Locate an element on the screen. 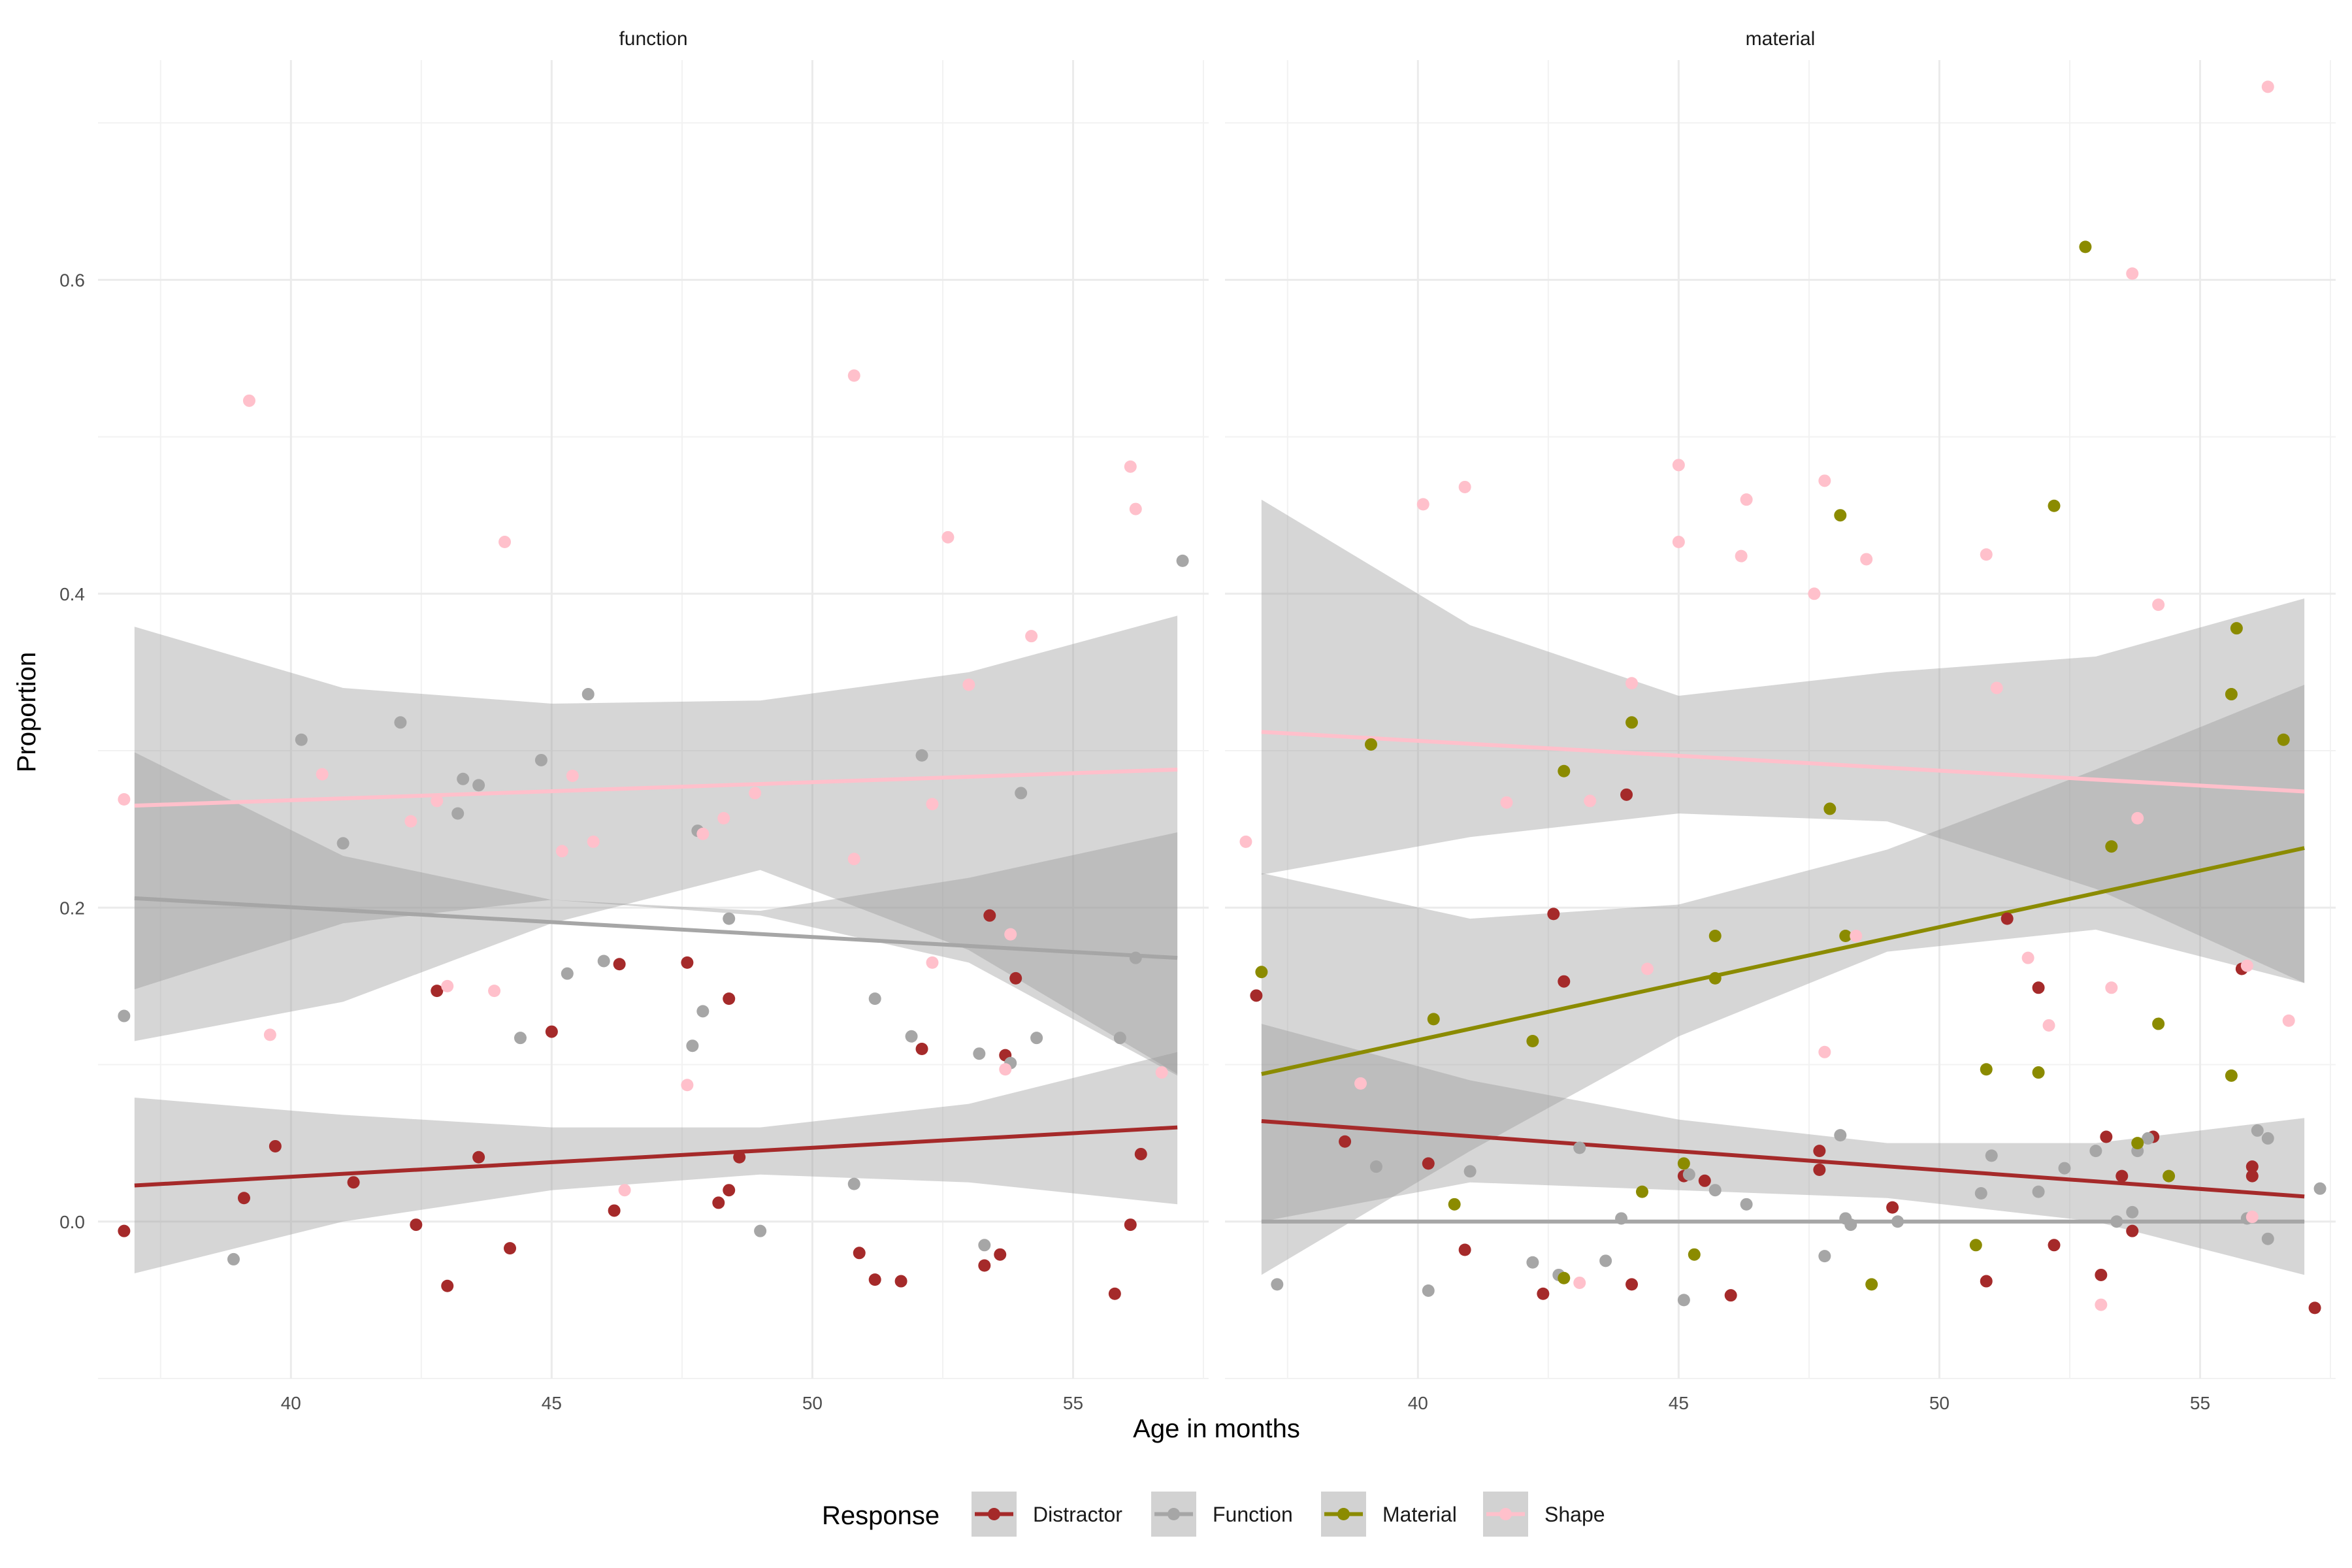 Image resolution: width=2352 pixels, height=1568 pixels. legend-key-point is located at coordinates (1174, 1514).